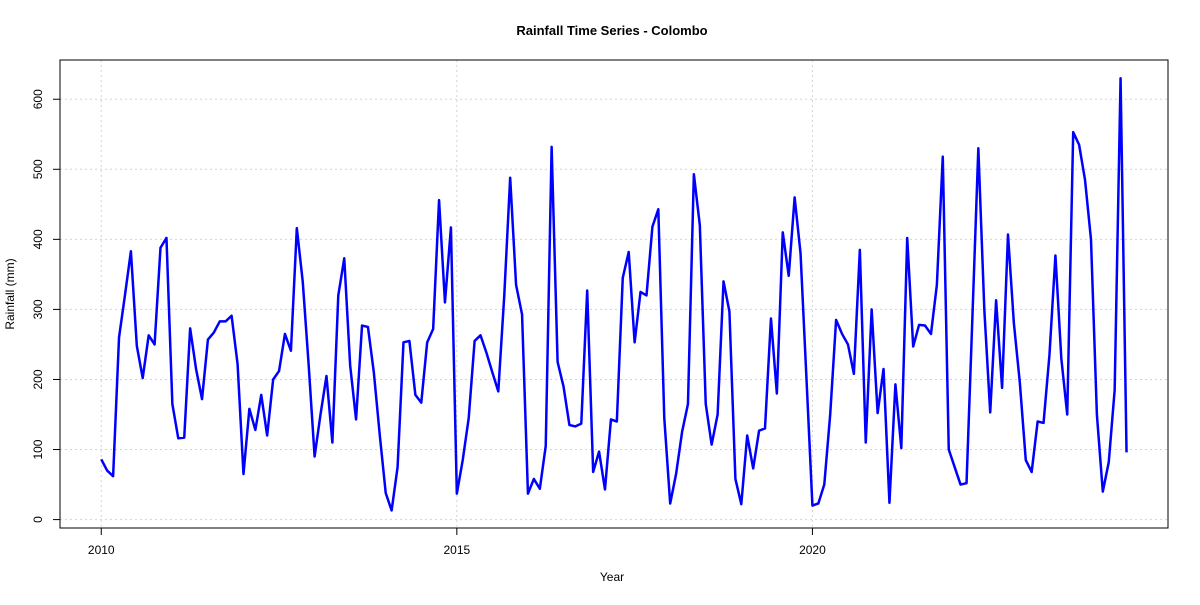  I want to click on y-tick-label: 200, so click(38, 379).